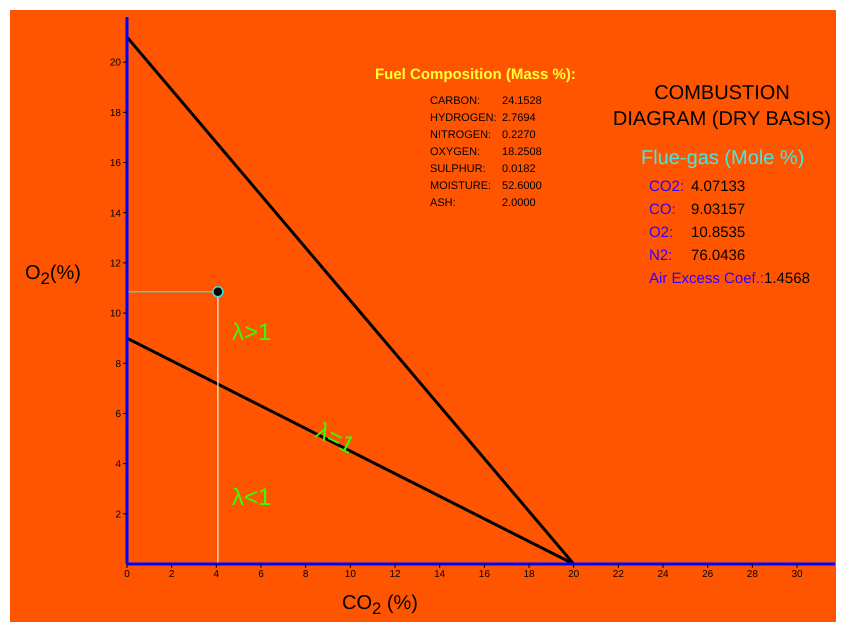 This screenshot has width=846, height=626. What do you see at coordinates (484, 574) in the screenshot?
I see `x-tick-label: 16` at bounding box center [484, 574].